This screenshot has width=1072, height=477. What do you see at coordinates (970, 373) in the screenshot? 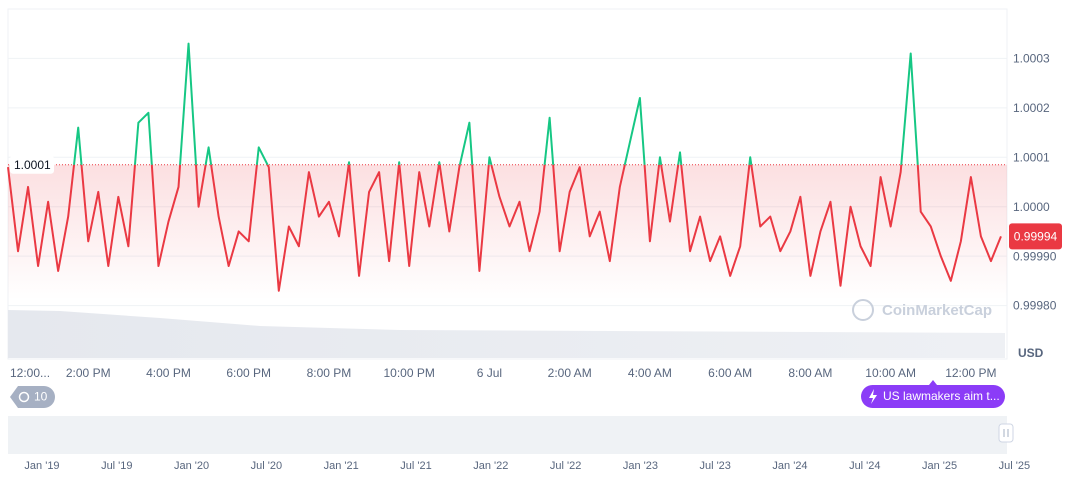
I see `x-tick-label: 12:00 PM` at bounding box center [970, 373].